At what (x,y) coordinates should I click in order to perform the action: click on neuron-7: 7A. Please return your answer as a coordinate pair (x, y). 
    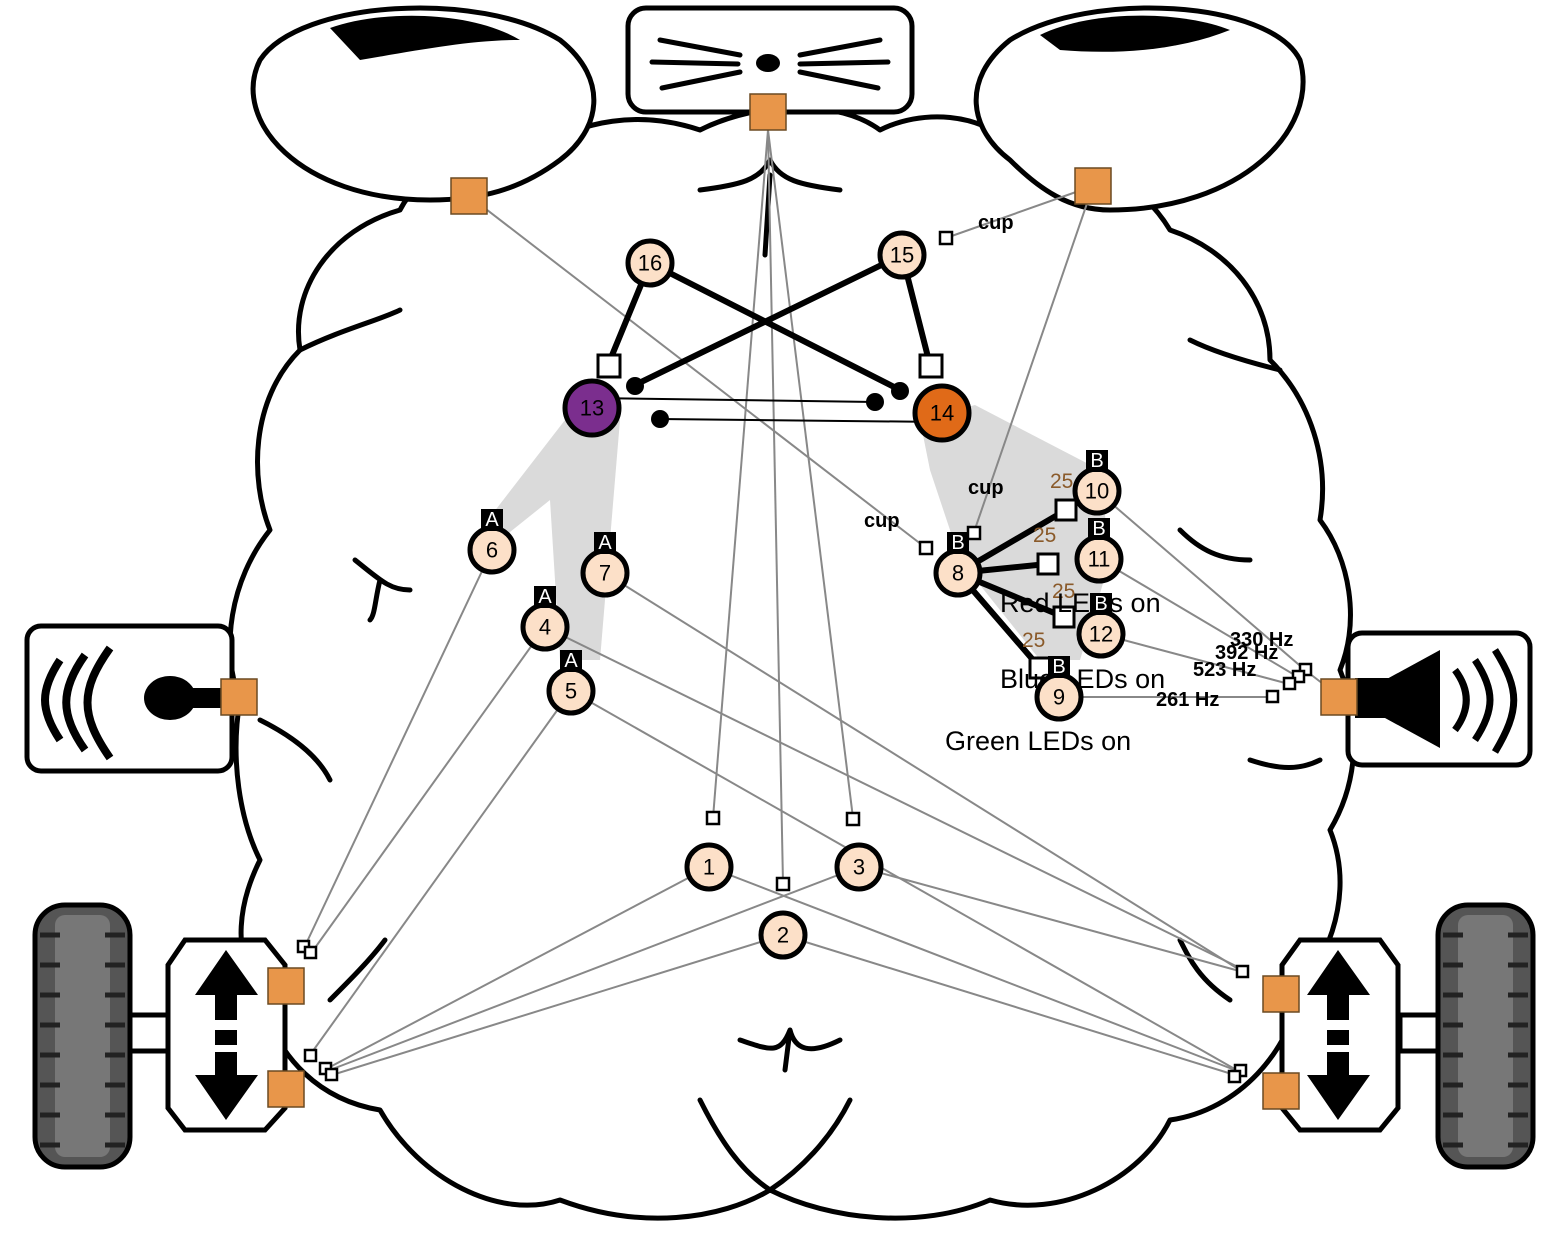
    Looking at the image, I should click on (605, 565).